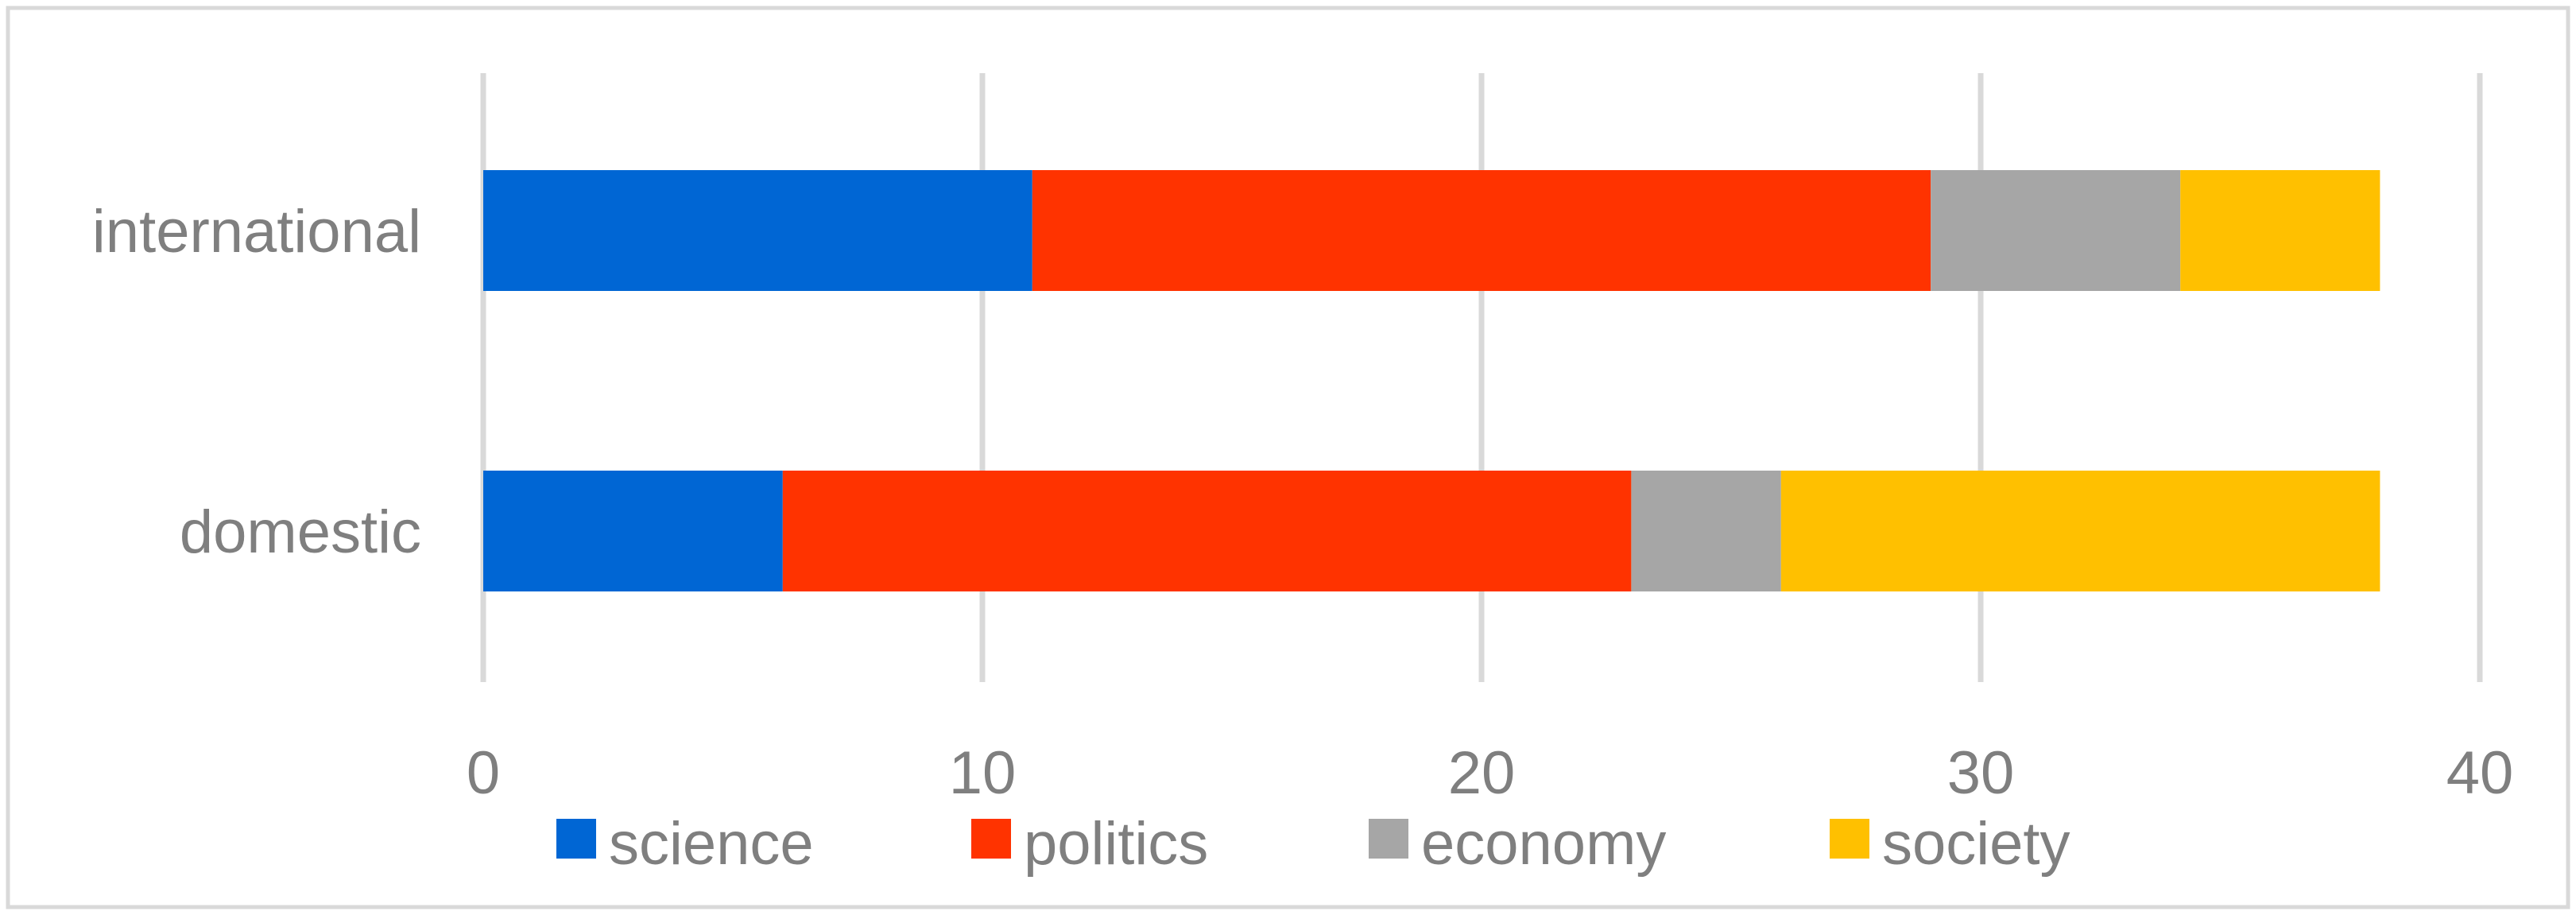 The height and width of the screenshot is (915, 2576). I want to click on tick-labels: 0 10 20 30 40, so click(1490, 773).